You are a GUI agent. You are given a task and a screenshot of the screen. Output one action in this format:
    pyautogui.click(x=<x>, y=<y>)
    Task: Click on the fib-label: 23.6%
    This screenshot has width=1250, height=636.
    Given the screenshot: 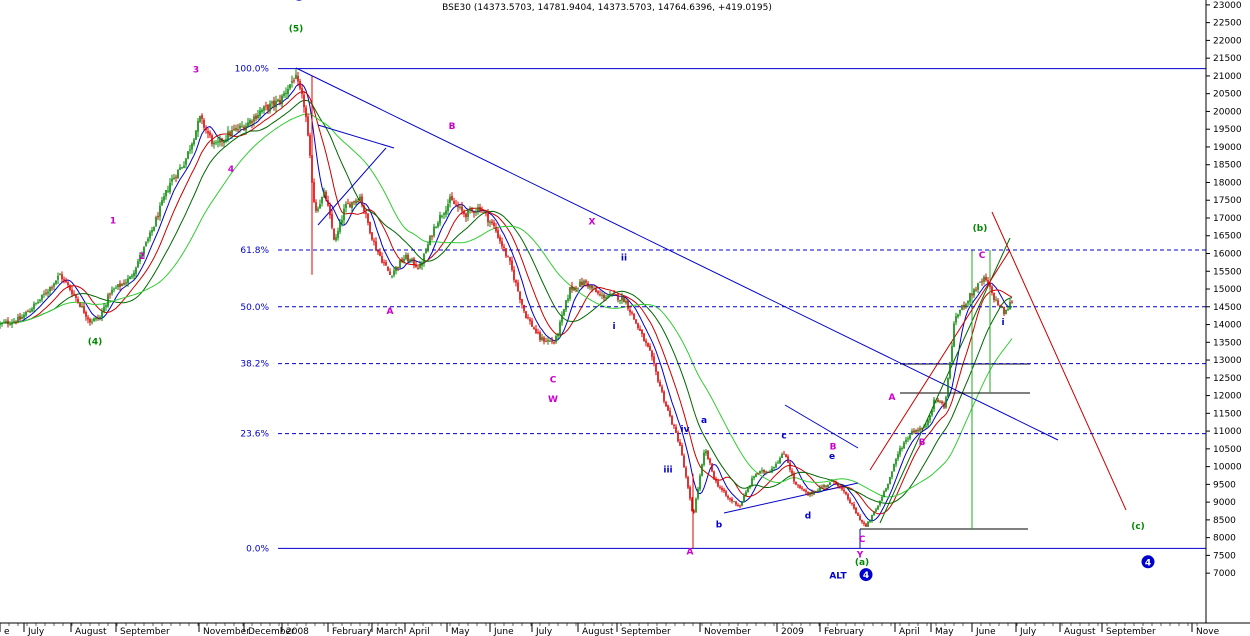 What is the action you would take?
    pyautogui.click(x=254, y=435)
    